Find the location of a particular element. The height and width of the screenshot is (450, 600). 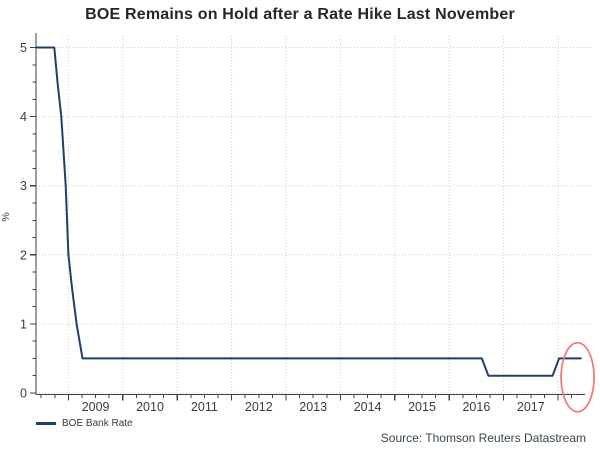

x-tick-label: 2012 is located at coordinates (259, 407).